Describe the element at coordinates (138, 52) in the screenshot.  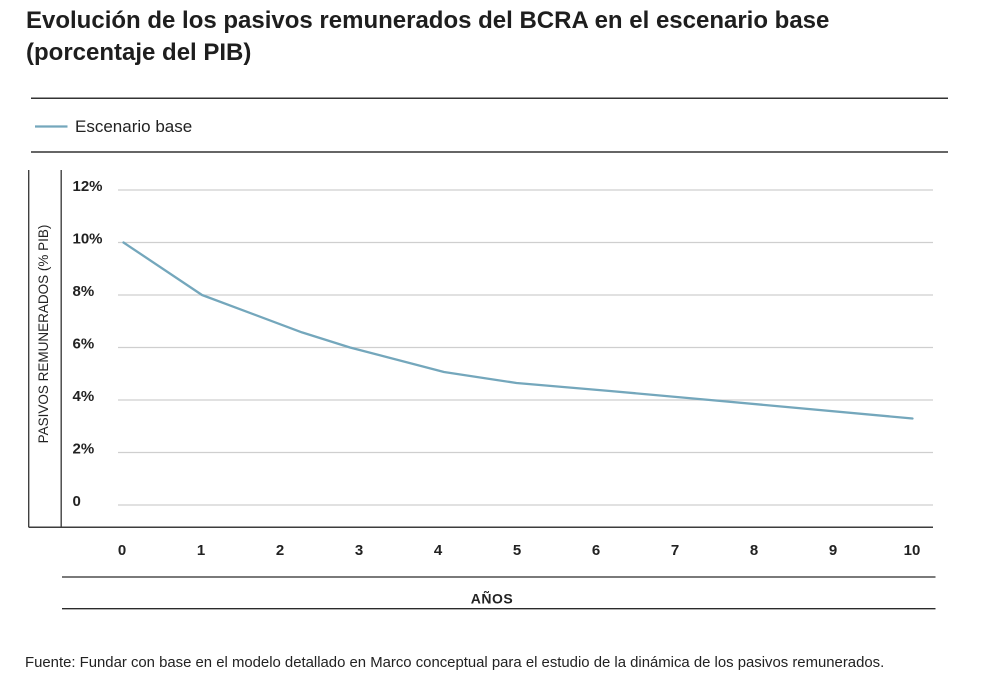
I see `svg-text: (porcentaje del PIB)` at that location.